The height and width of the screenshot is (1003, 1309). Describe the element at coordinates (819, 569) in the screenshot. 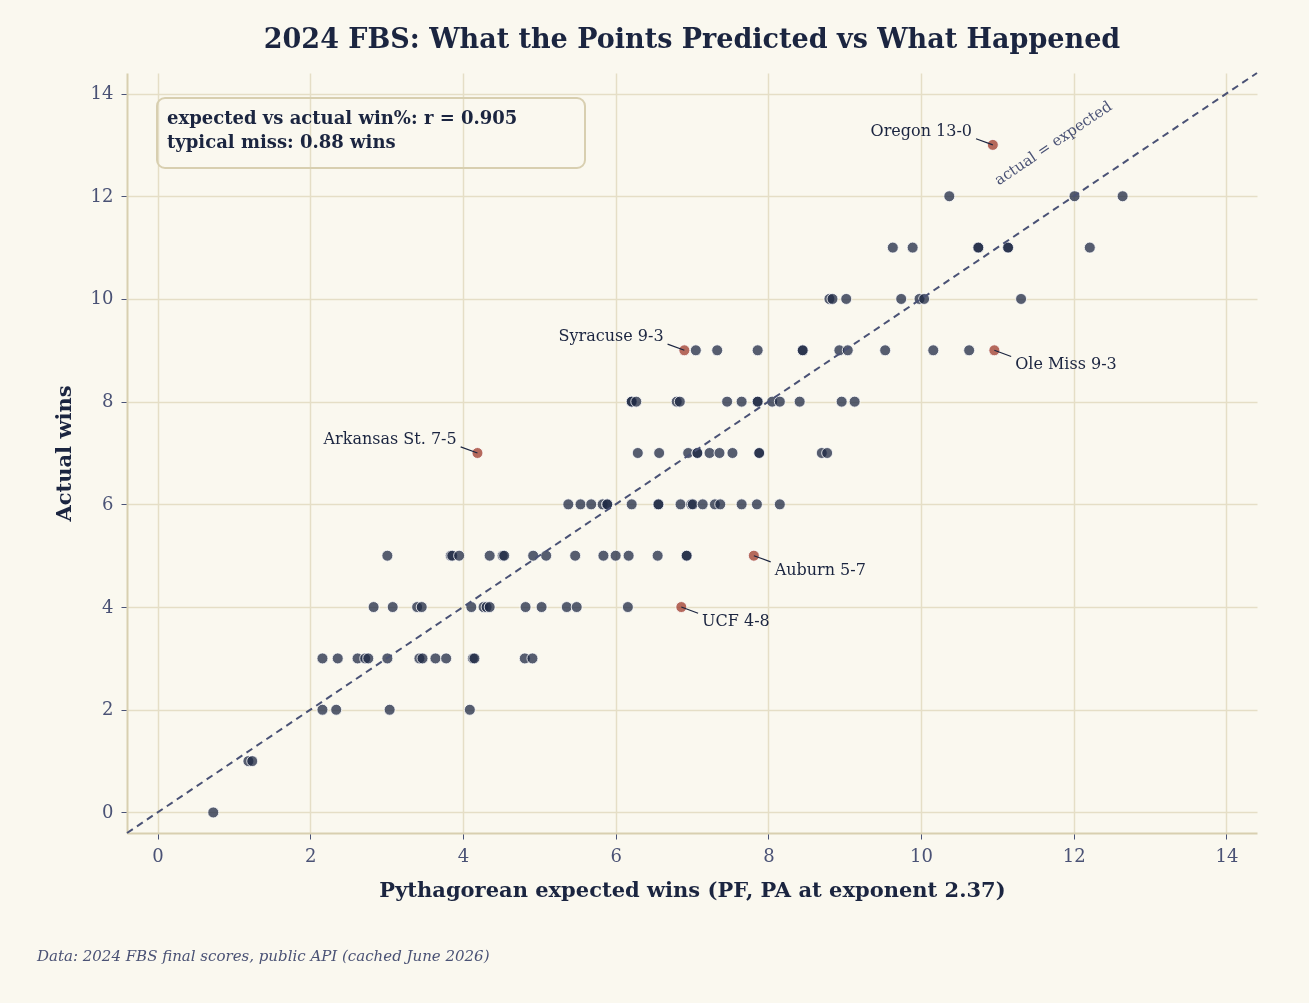

I see `annotation: Auburn 5-7` at that location.